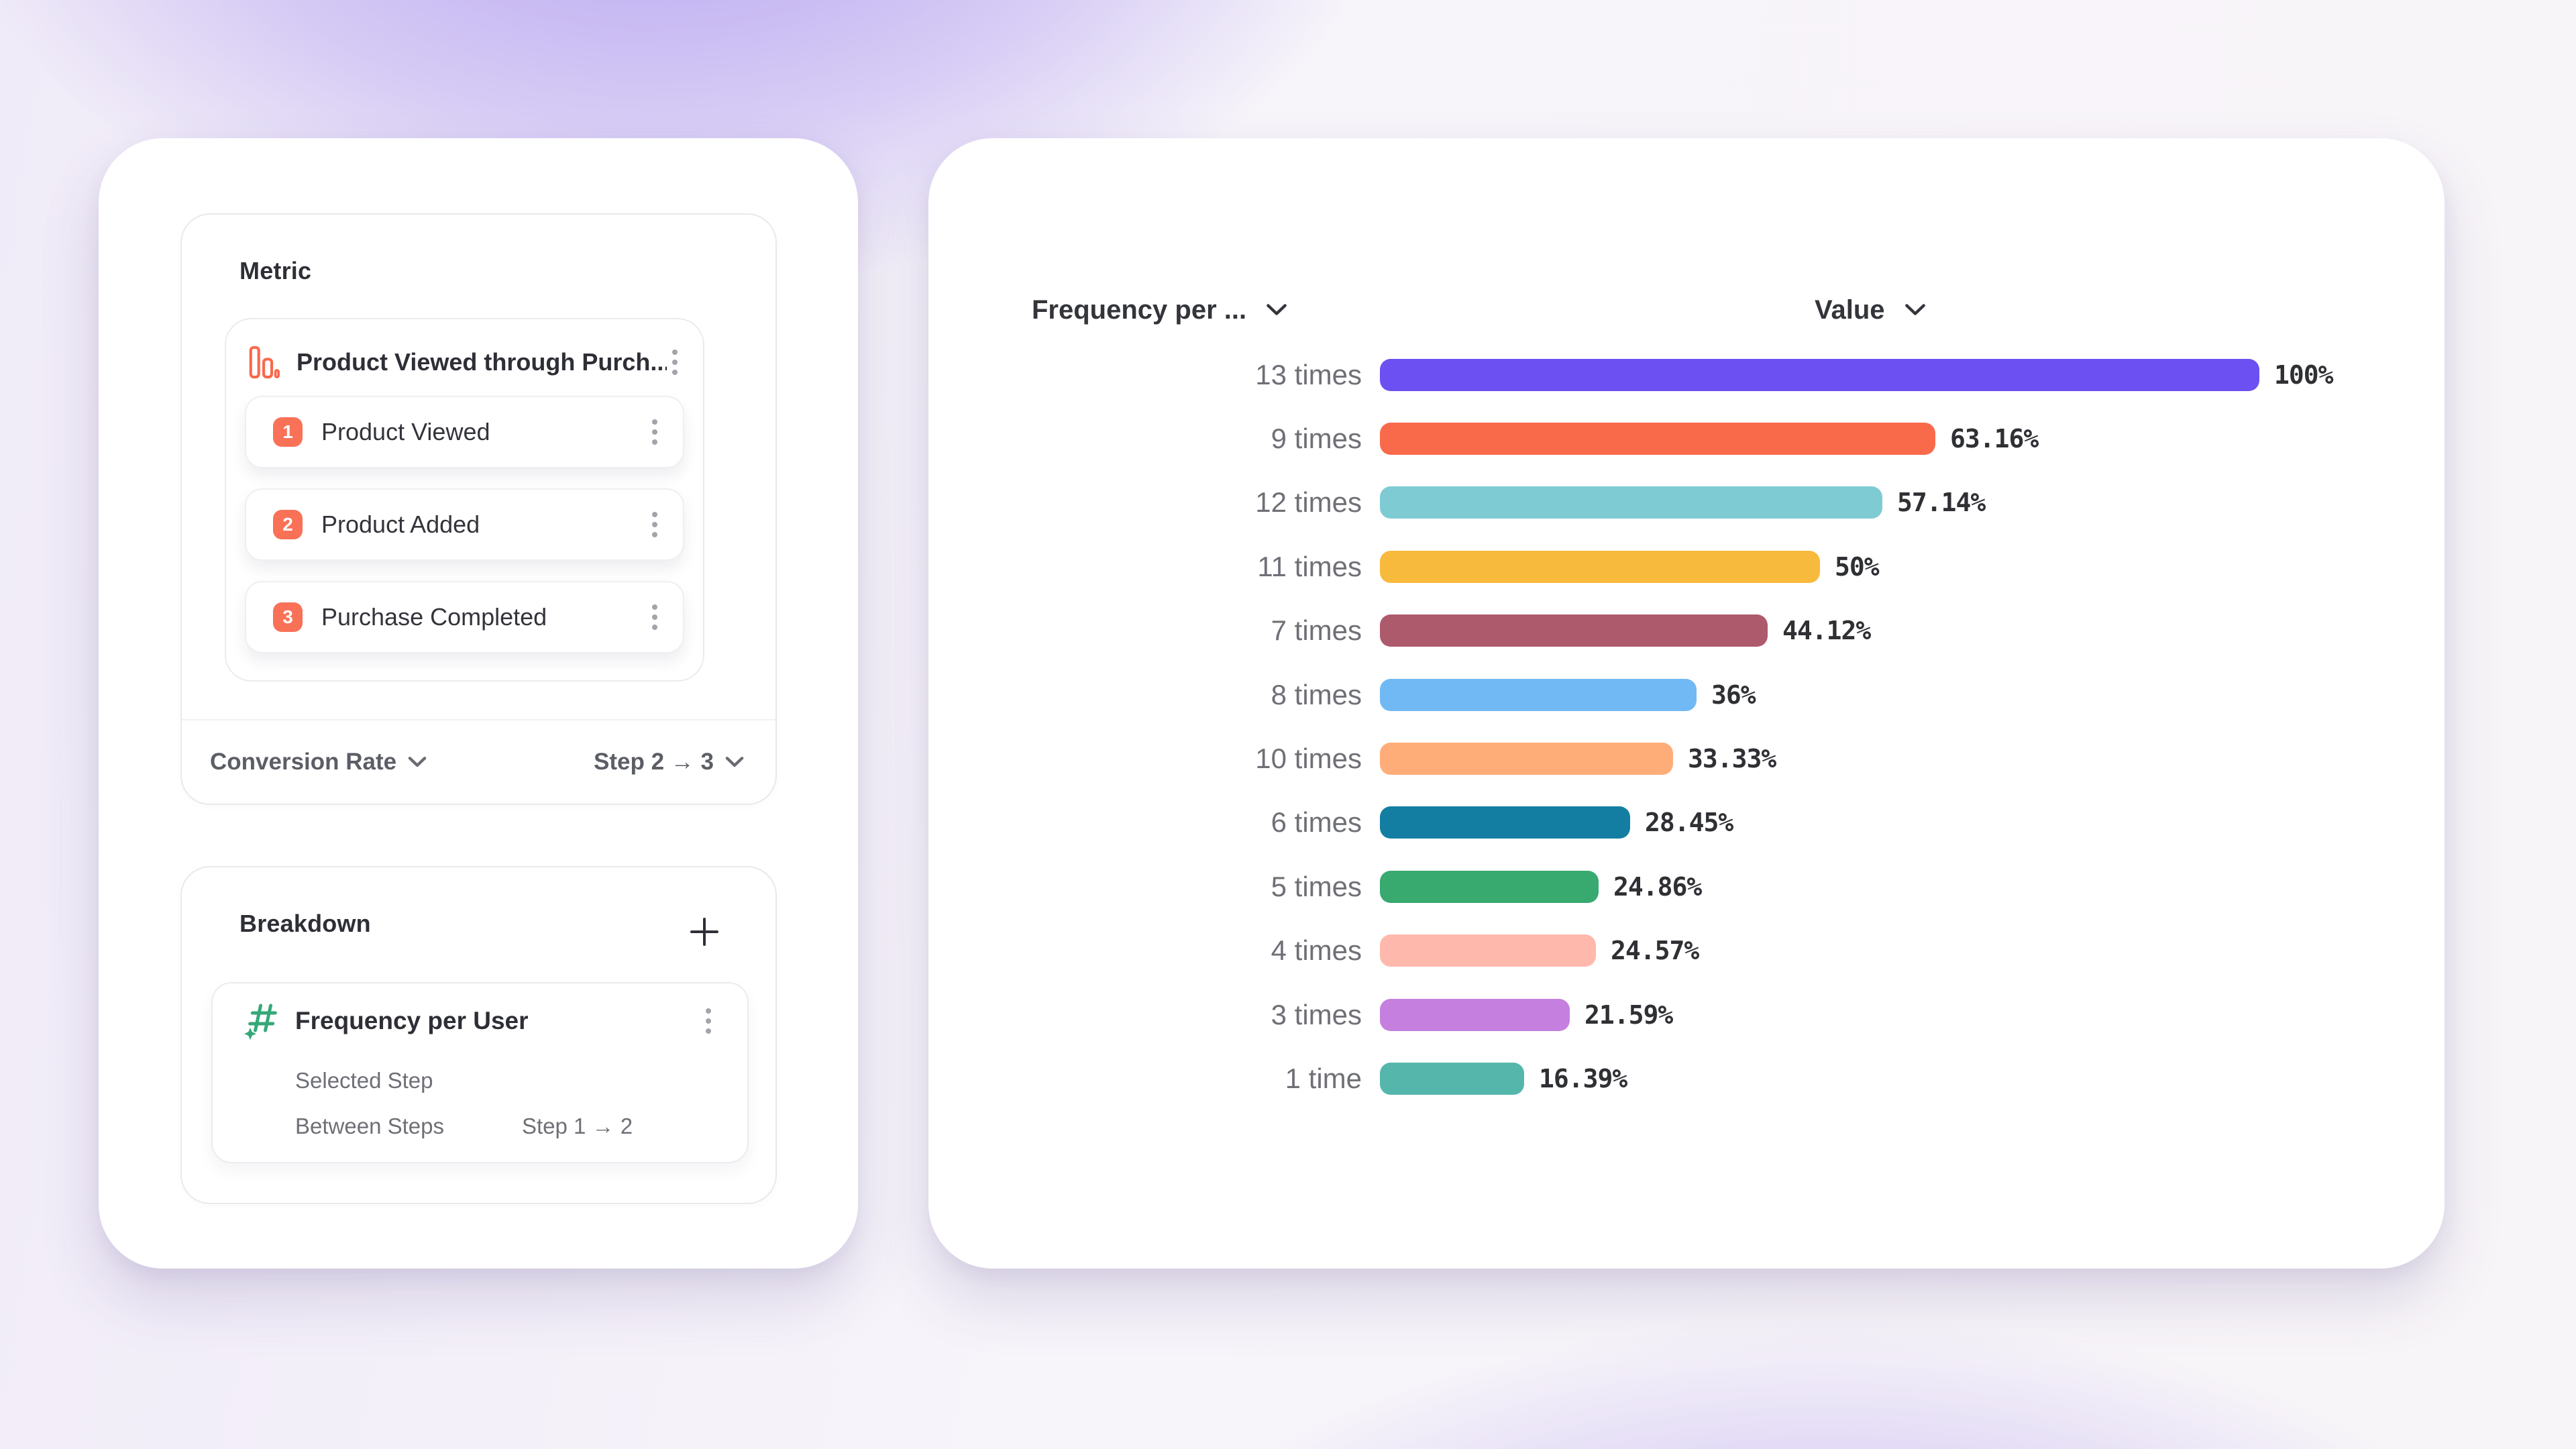 This screenshot has width=2576, height=1449. I want to click on bar-row: 7 times 44.12%, so click(1686, 631).